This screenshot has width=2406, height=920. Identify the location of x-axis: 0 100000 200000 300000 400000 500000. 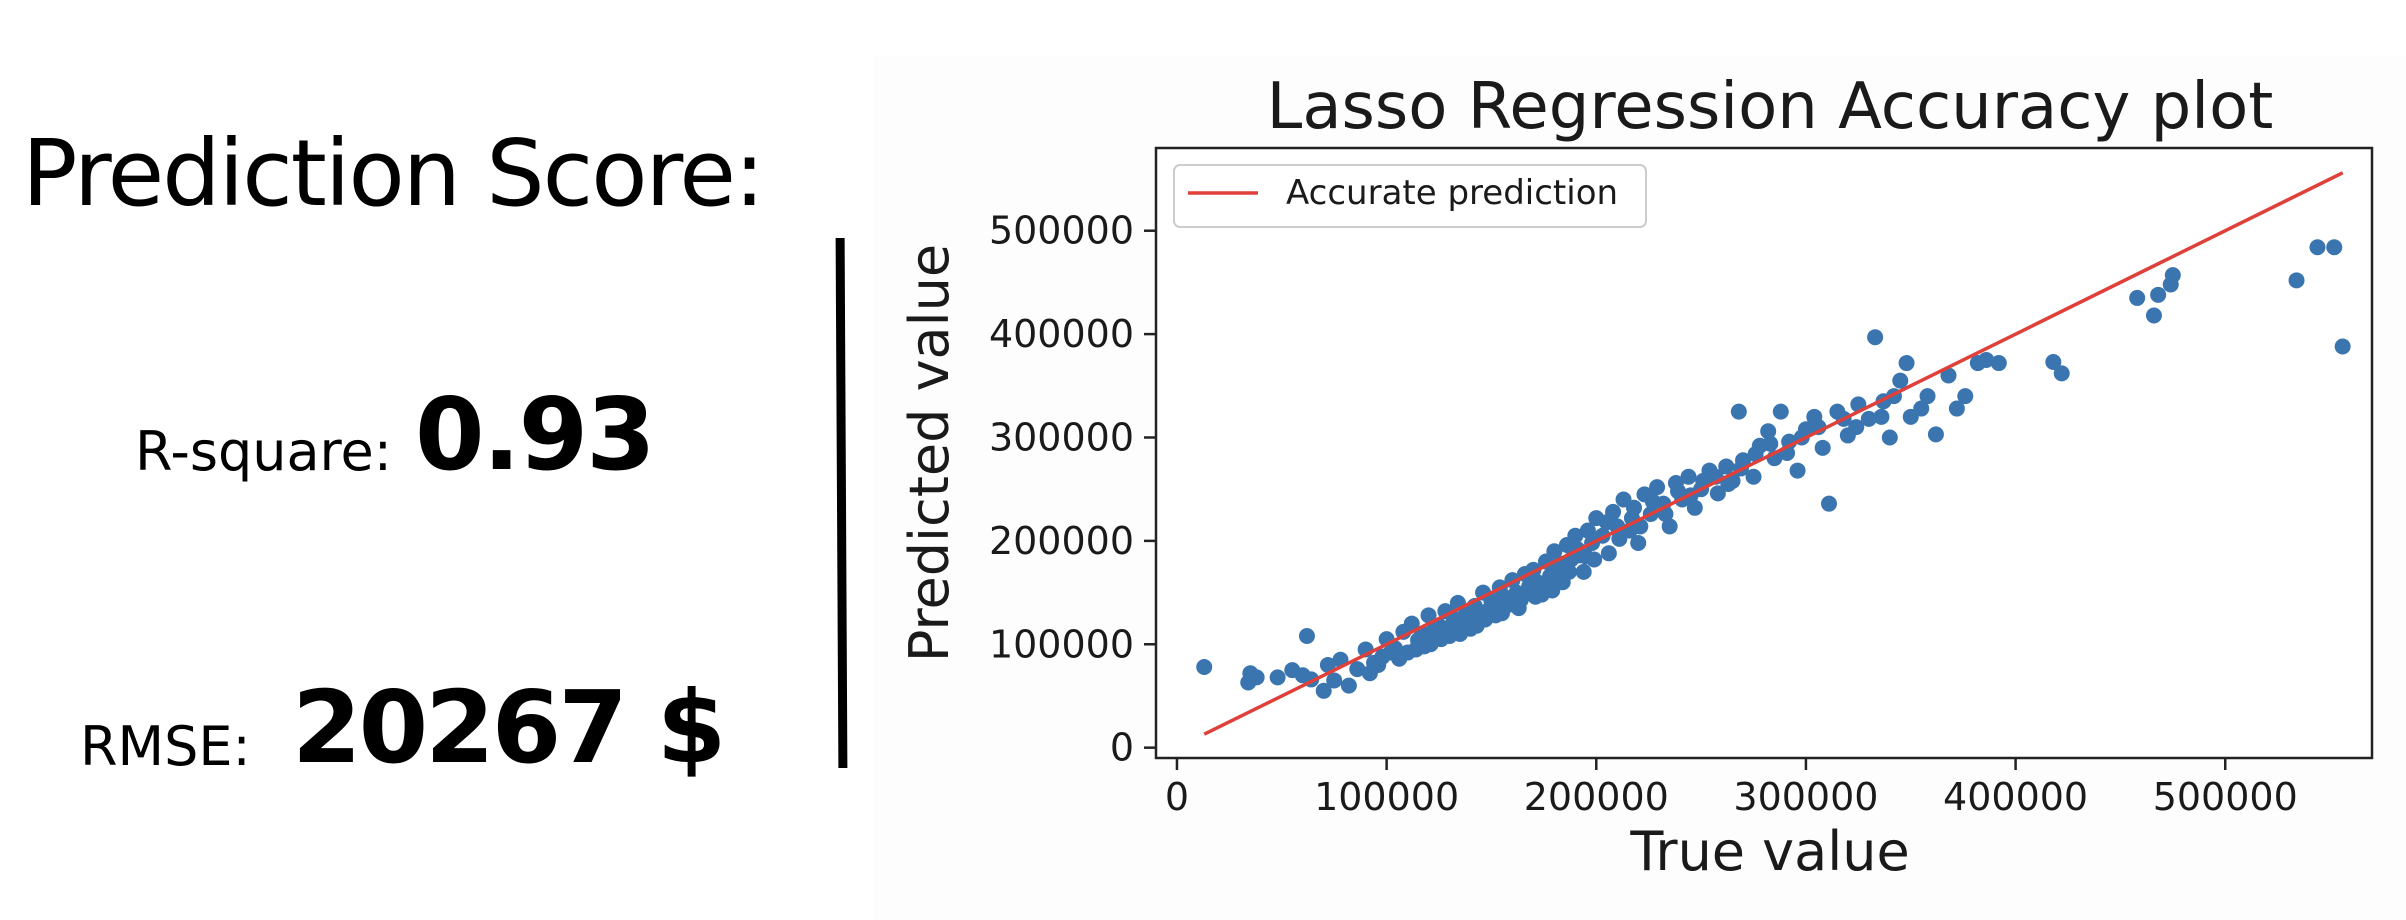
(1731, 788).